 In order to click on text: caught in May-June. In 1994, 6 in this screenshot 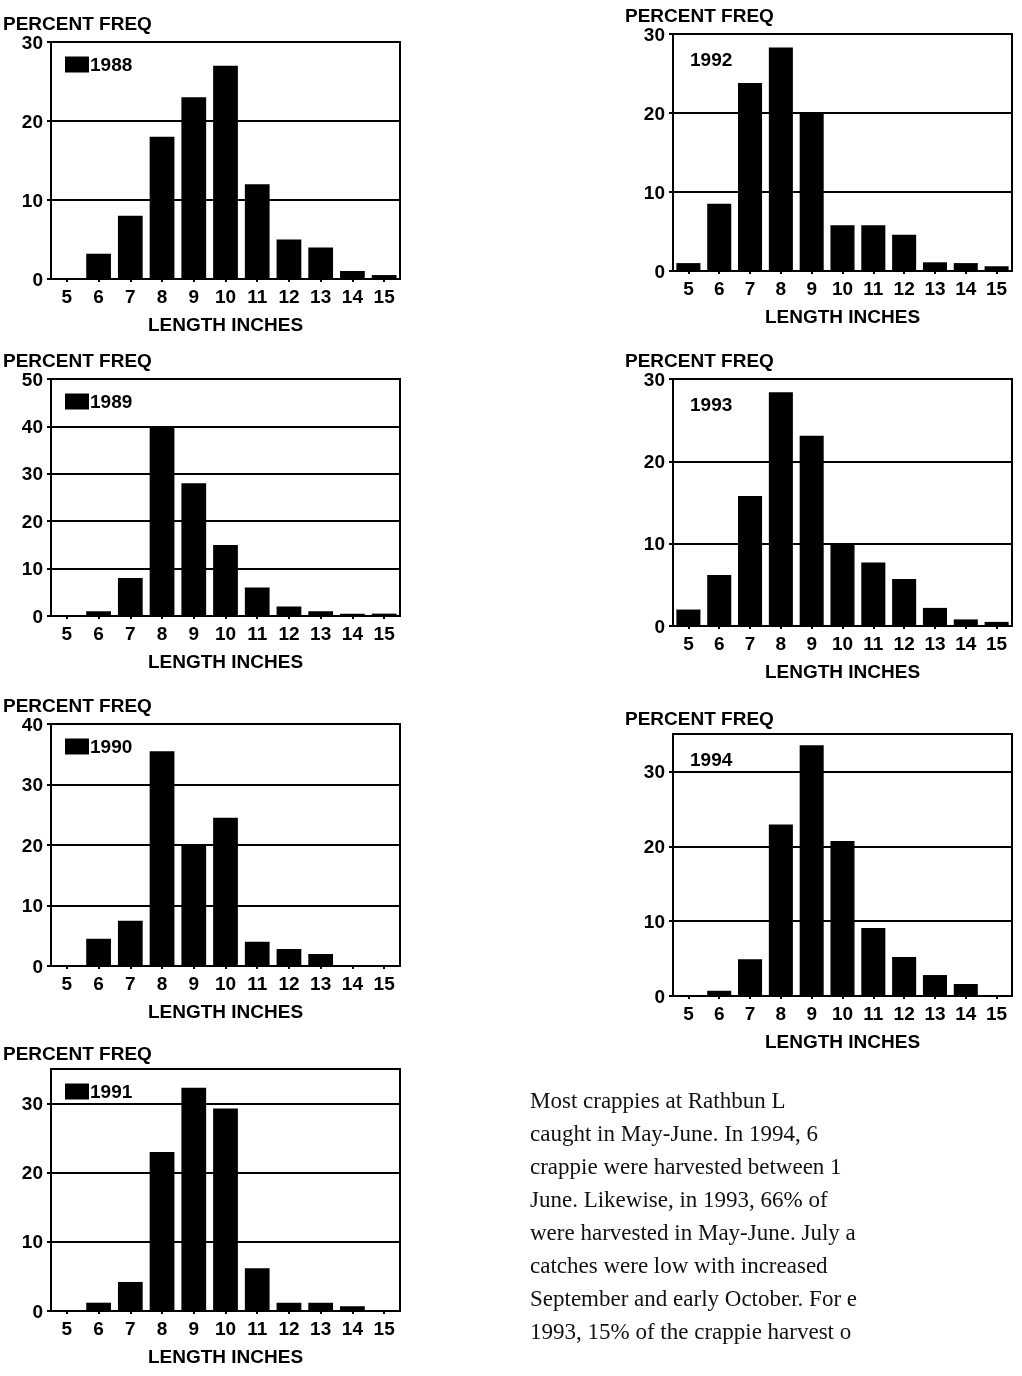, I will do `click(675, 1134)`.